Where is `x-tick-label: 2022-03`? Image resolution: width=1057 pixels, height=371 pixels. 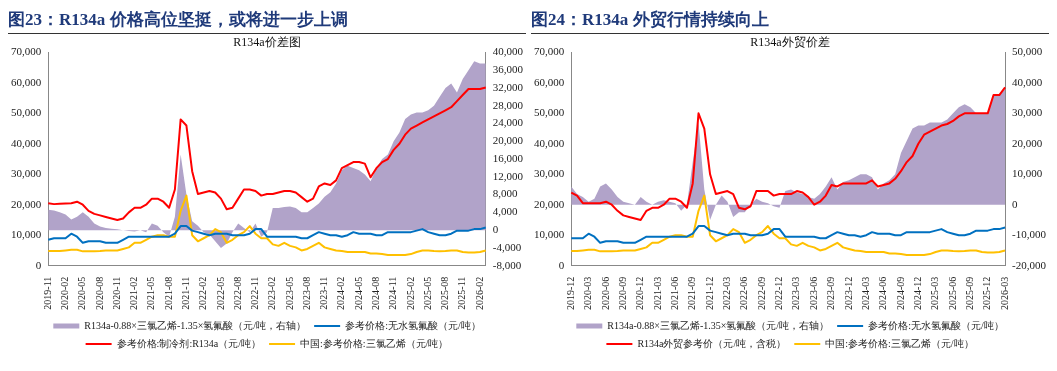
x-tick-label: 2022-03 is located at coordinates (727, 293).